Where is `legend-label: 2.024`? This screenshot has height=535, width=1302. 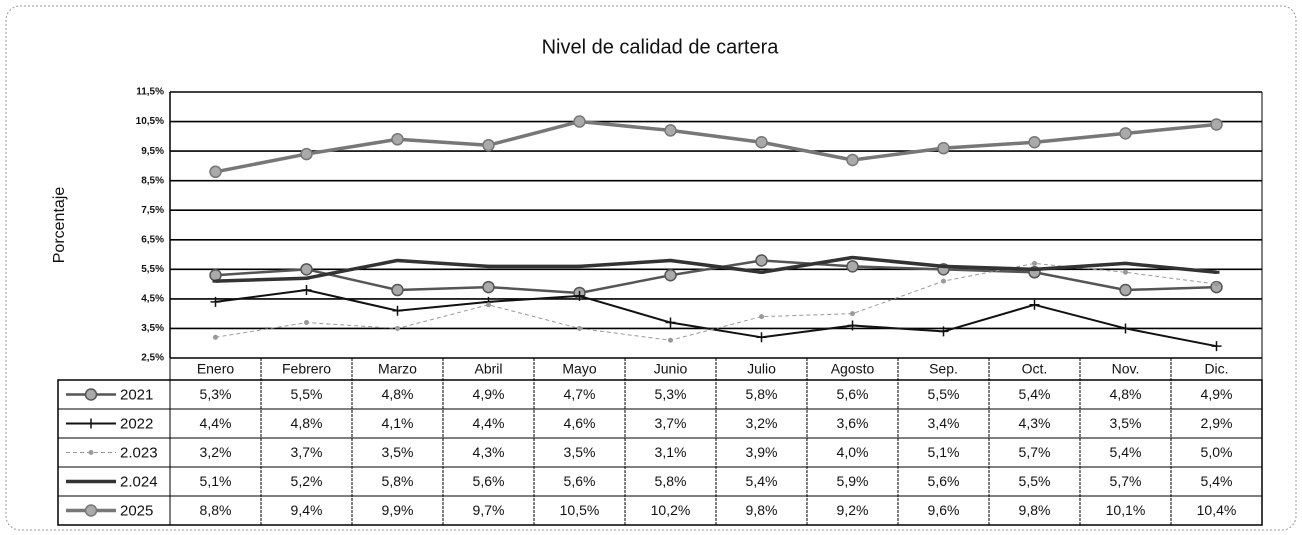
legend-label: 2.024 is located at coordinates (139, 481).